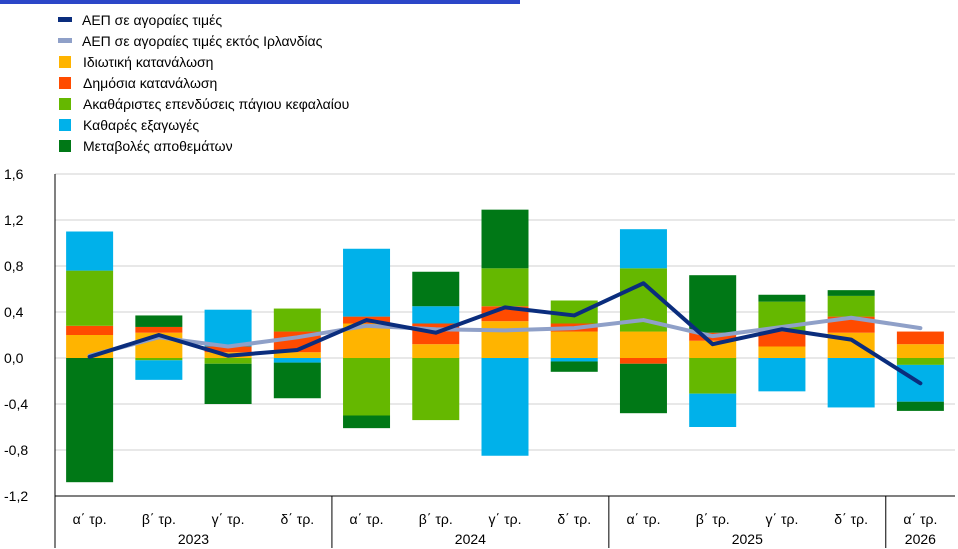 This screenshot has width=958, height=549. I want to click on y-tick-label: -0,8, so click(16, 450).